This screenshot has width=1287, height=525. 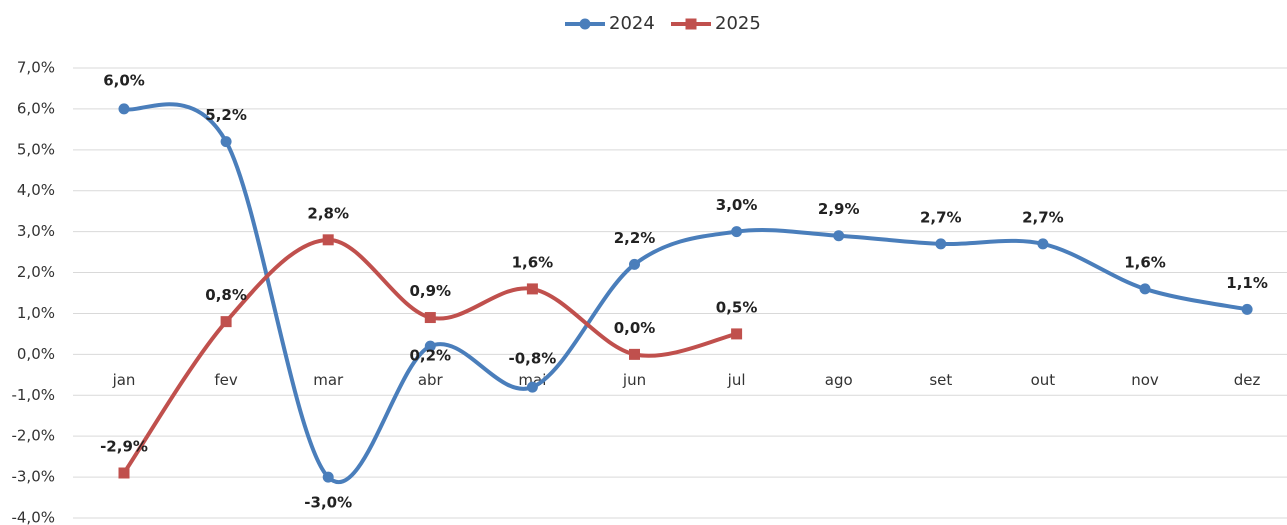 I want to click on x-tick-label: jul, so click(x=736, y=380).